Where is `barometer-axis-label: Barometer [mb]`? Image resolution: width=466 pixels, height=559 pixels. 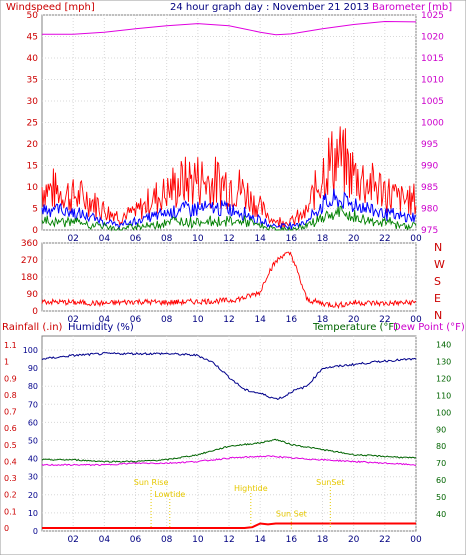
barometer-axis-label: Barometer [mb] is located at coordinates (412, 7).